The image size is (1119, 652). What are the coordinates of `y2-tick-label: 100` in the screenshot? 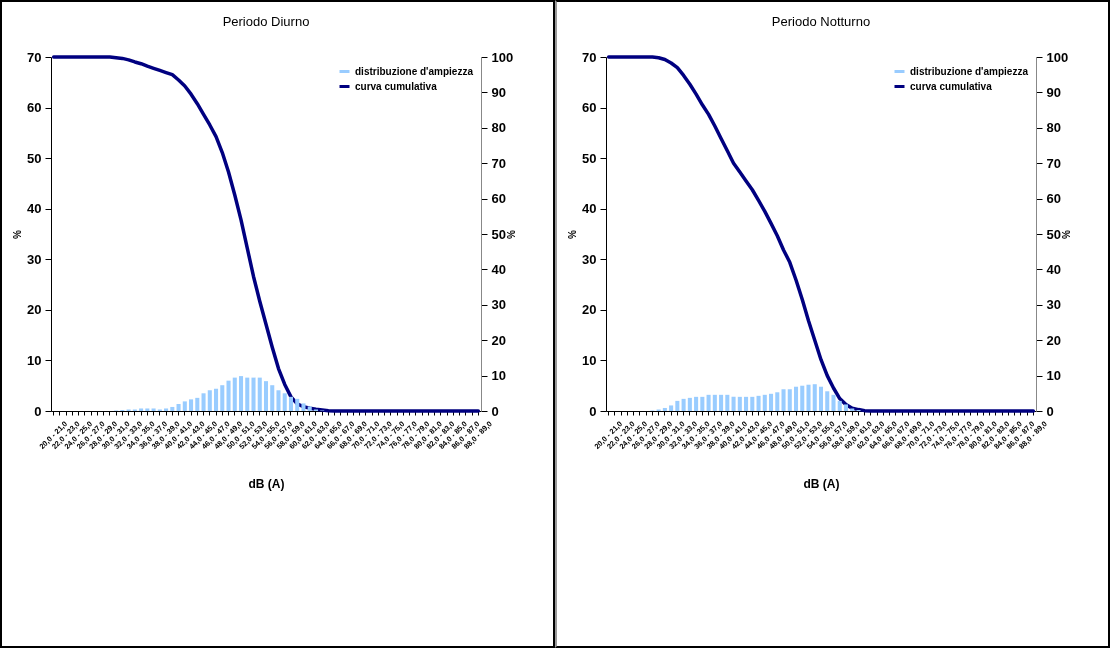 It's located at (502, 57).